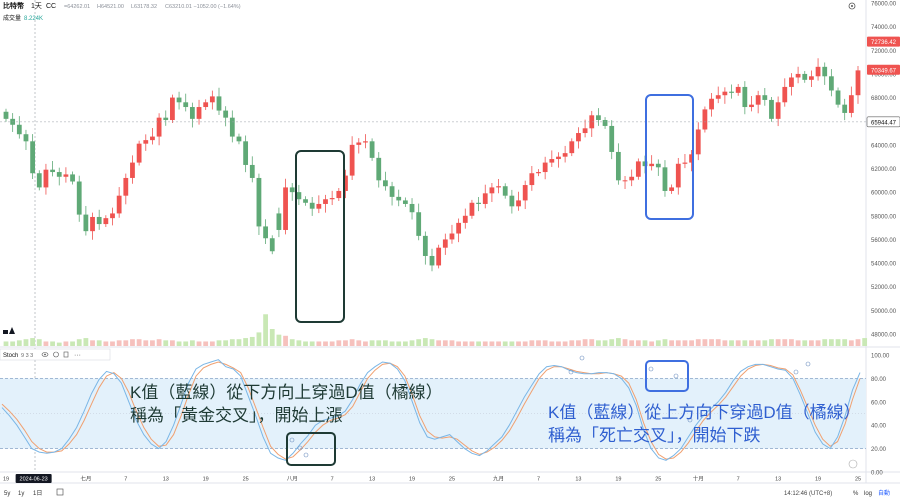  I want to click on stoch-axis-tick: 100.00, so click(880, 357).